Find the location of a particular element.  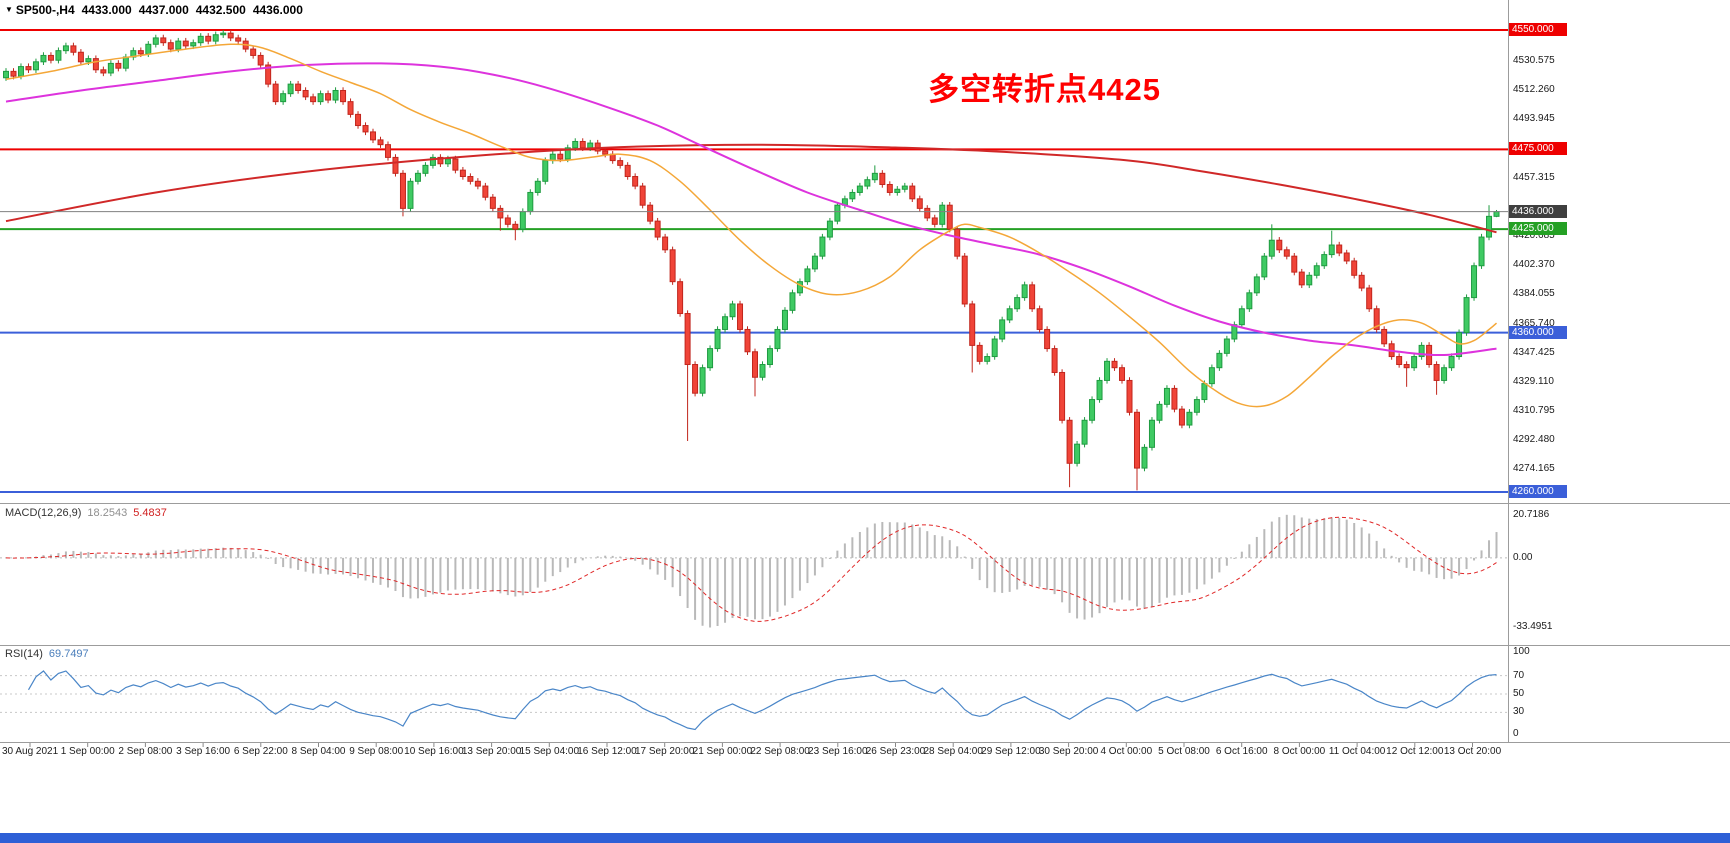

price-scale-value: 4329.110 is located at coordinates (1533, 381).